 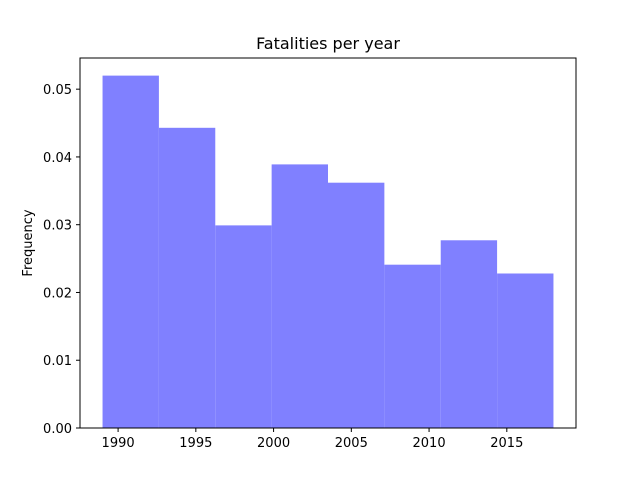 What do you see at coordinates (61, 260) in the screenshot?
I see `y-axis: 0.00 0.01 0.02 0.03 0.04 0.05` at bounding box center [61, 260].